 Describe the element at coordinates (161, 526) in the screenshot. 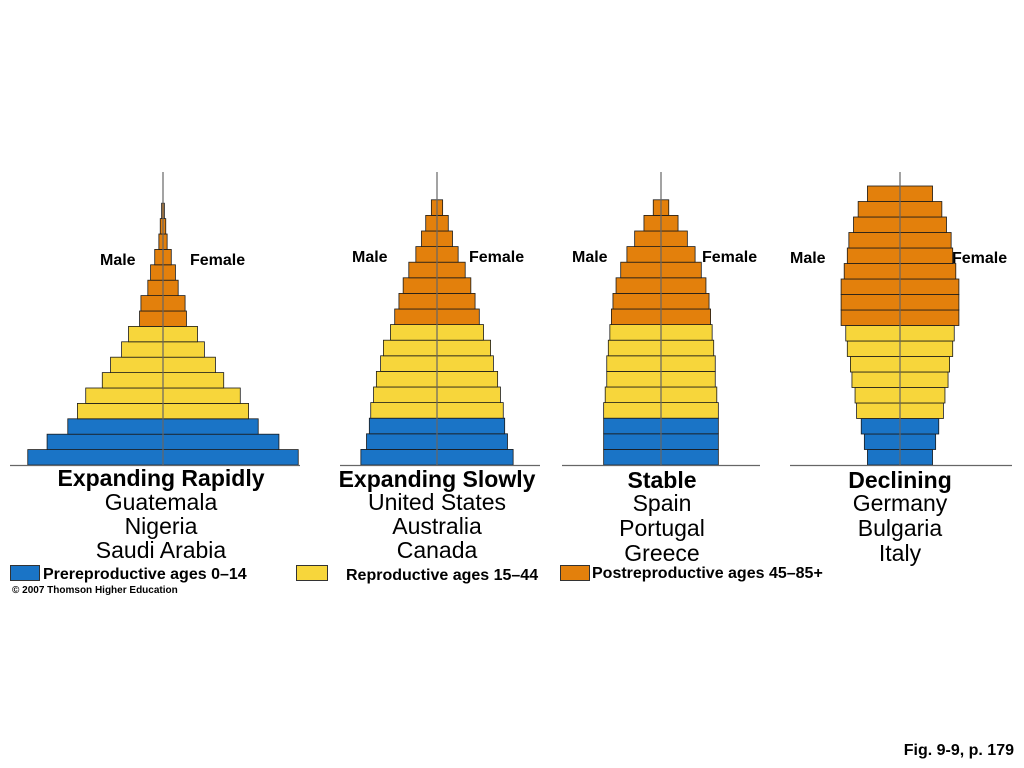

I see `country-label: Nigeria` at that location.